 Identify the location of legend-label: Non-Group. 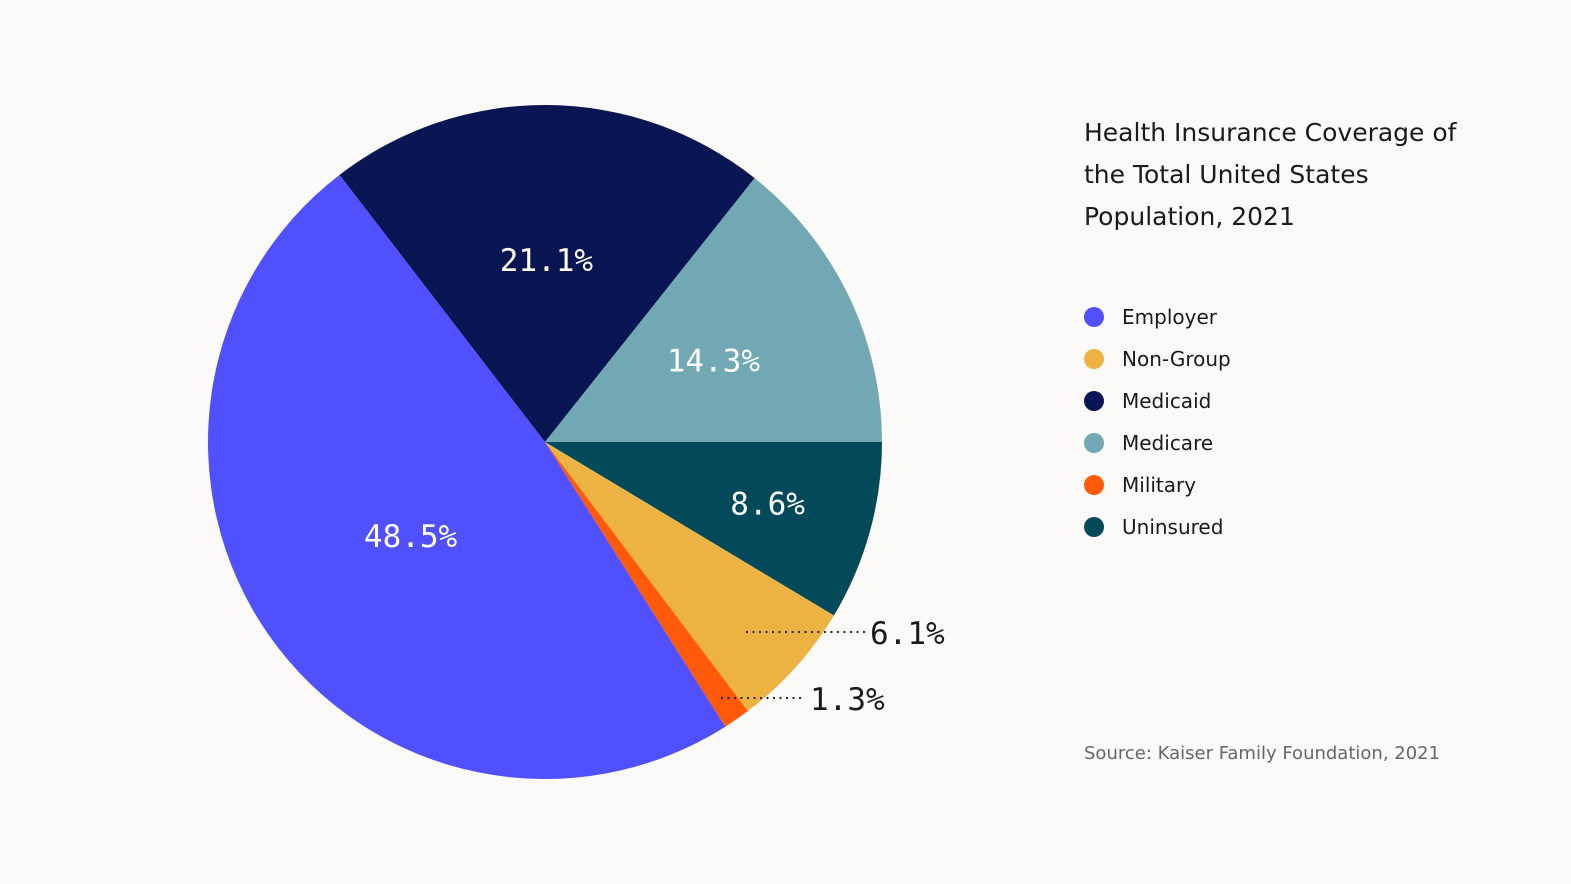
(1176, 359).